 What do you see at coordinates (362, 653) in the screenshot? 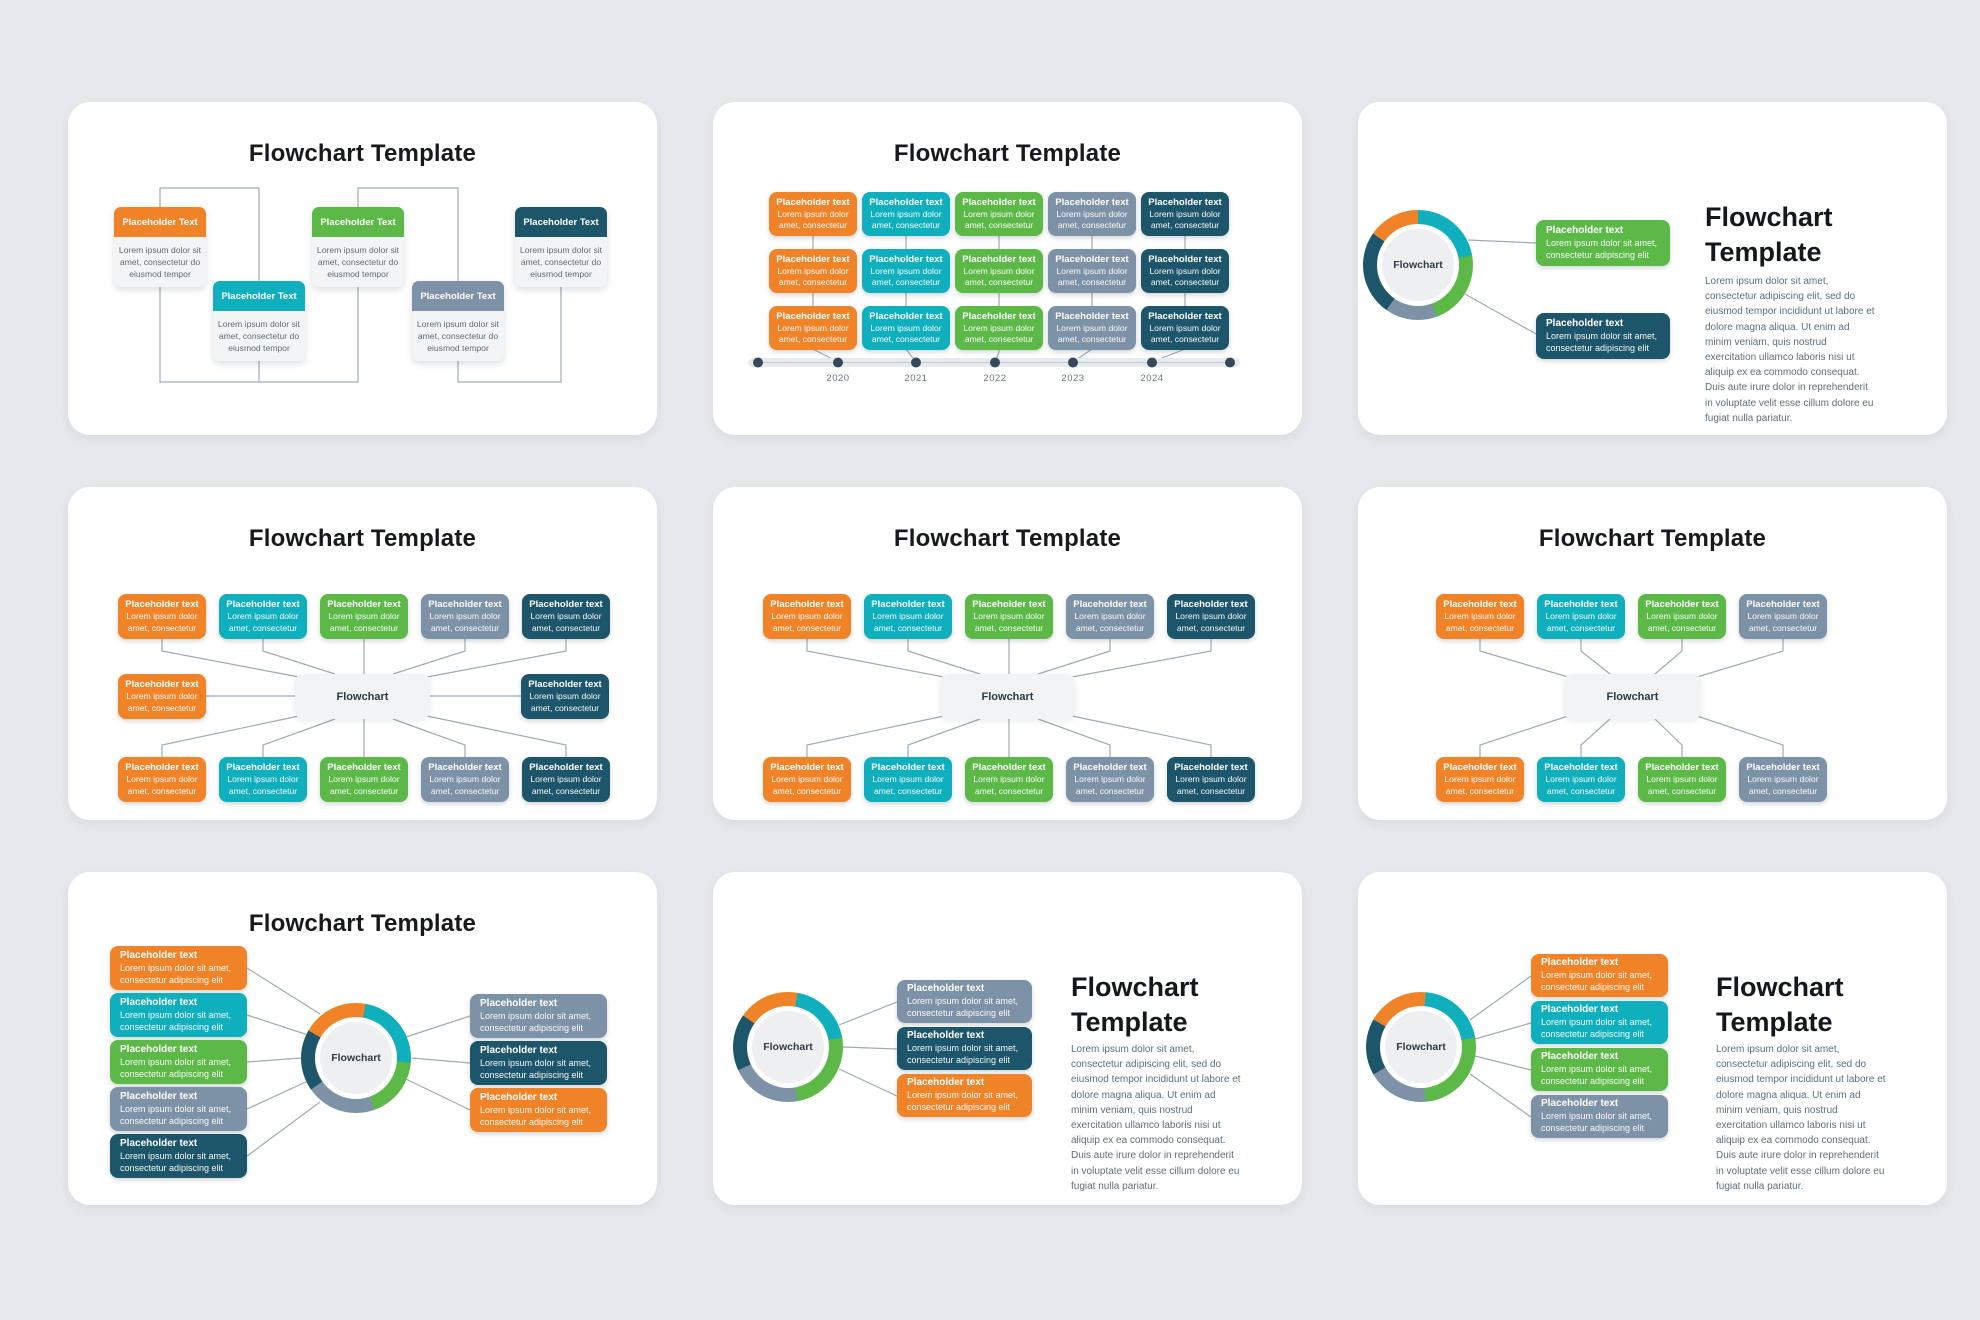
I see `slide-card-radial-12: Flowchart Template Placeholder t` at bounding box center [362, 653].